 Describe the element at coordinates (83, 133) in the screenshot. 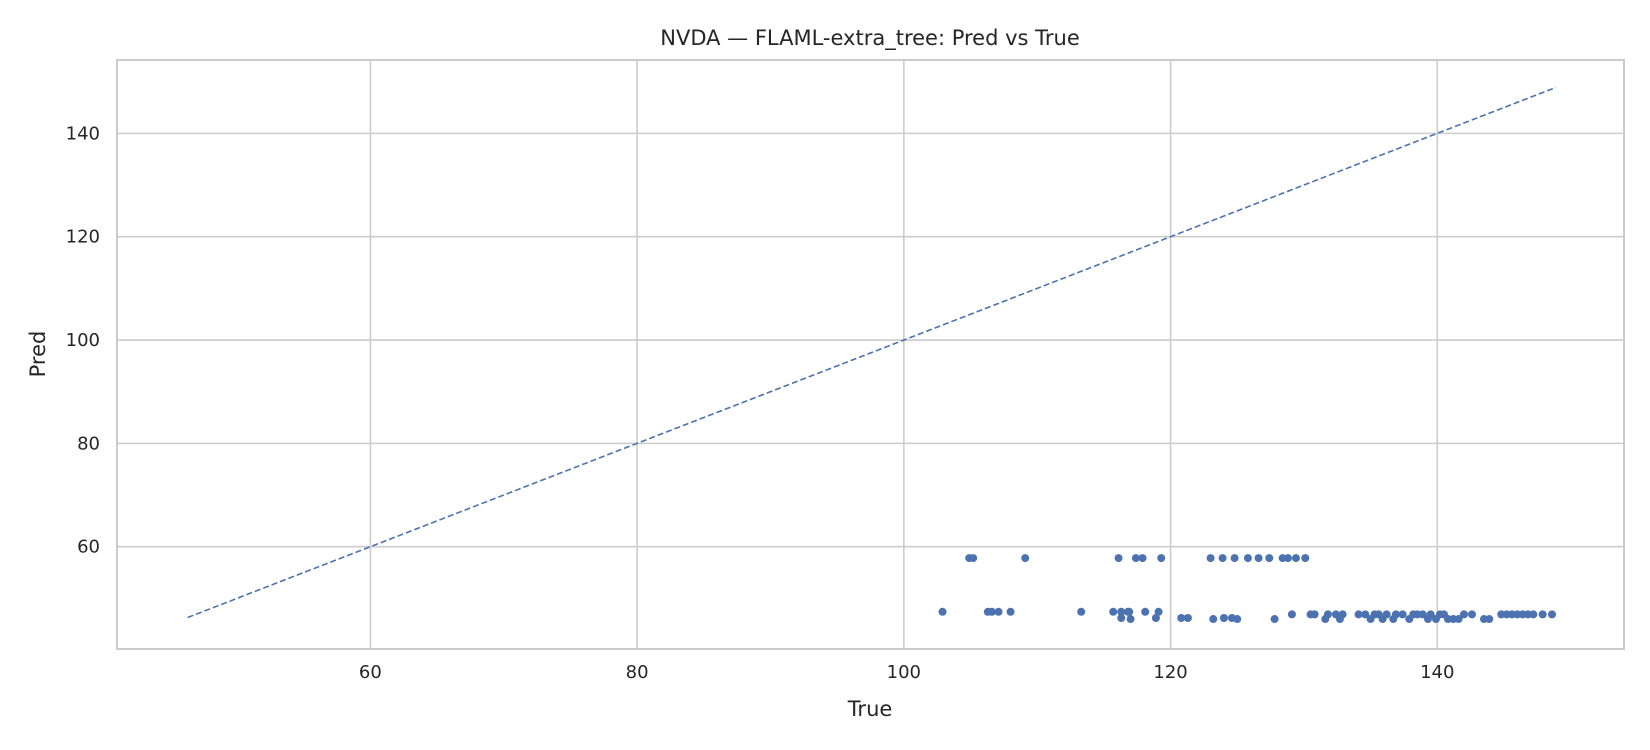

I see `y-tick-label: 140` at that location.